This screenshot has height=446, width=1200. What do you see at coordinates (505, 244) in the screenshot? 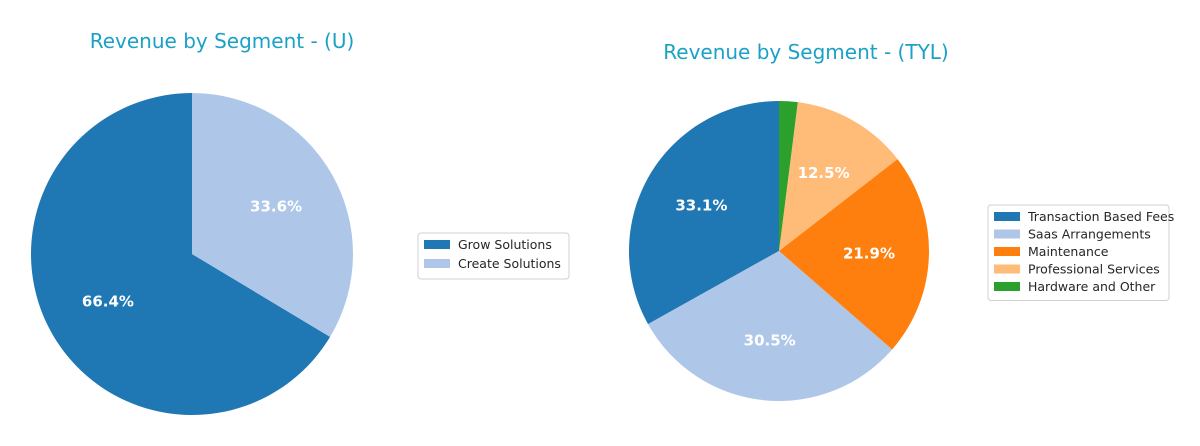
I see `legend-label-grow-solutions: Grow Solutions` at bounding box center [505, 244].